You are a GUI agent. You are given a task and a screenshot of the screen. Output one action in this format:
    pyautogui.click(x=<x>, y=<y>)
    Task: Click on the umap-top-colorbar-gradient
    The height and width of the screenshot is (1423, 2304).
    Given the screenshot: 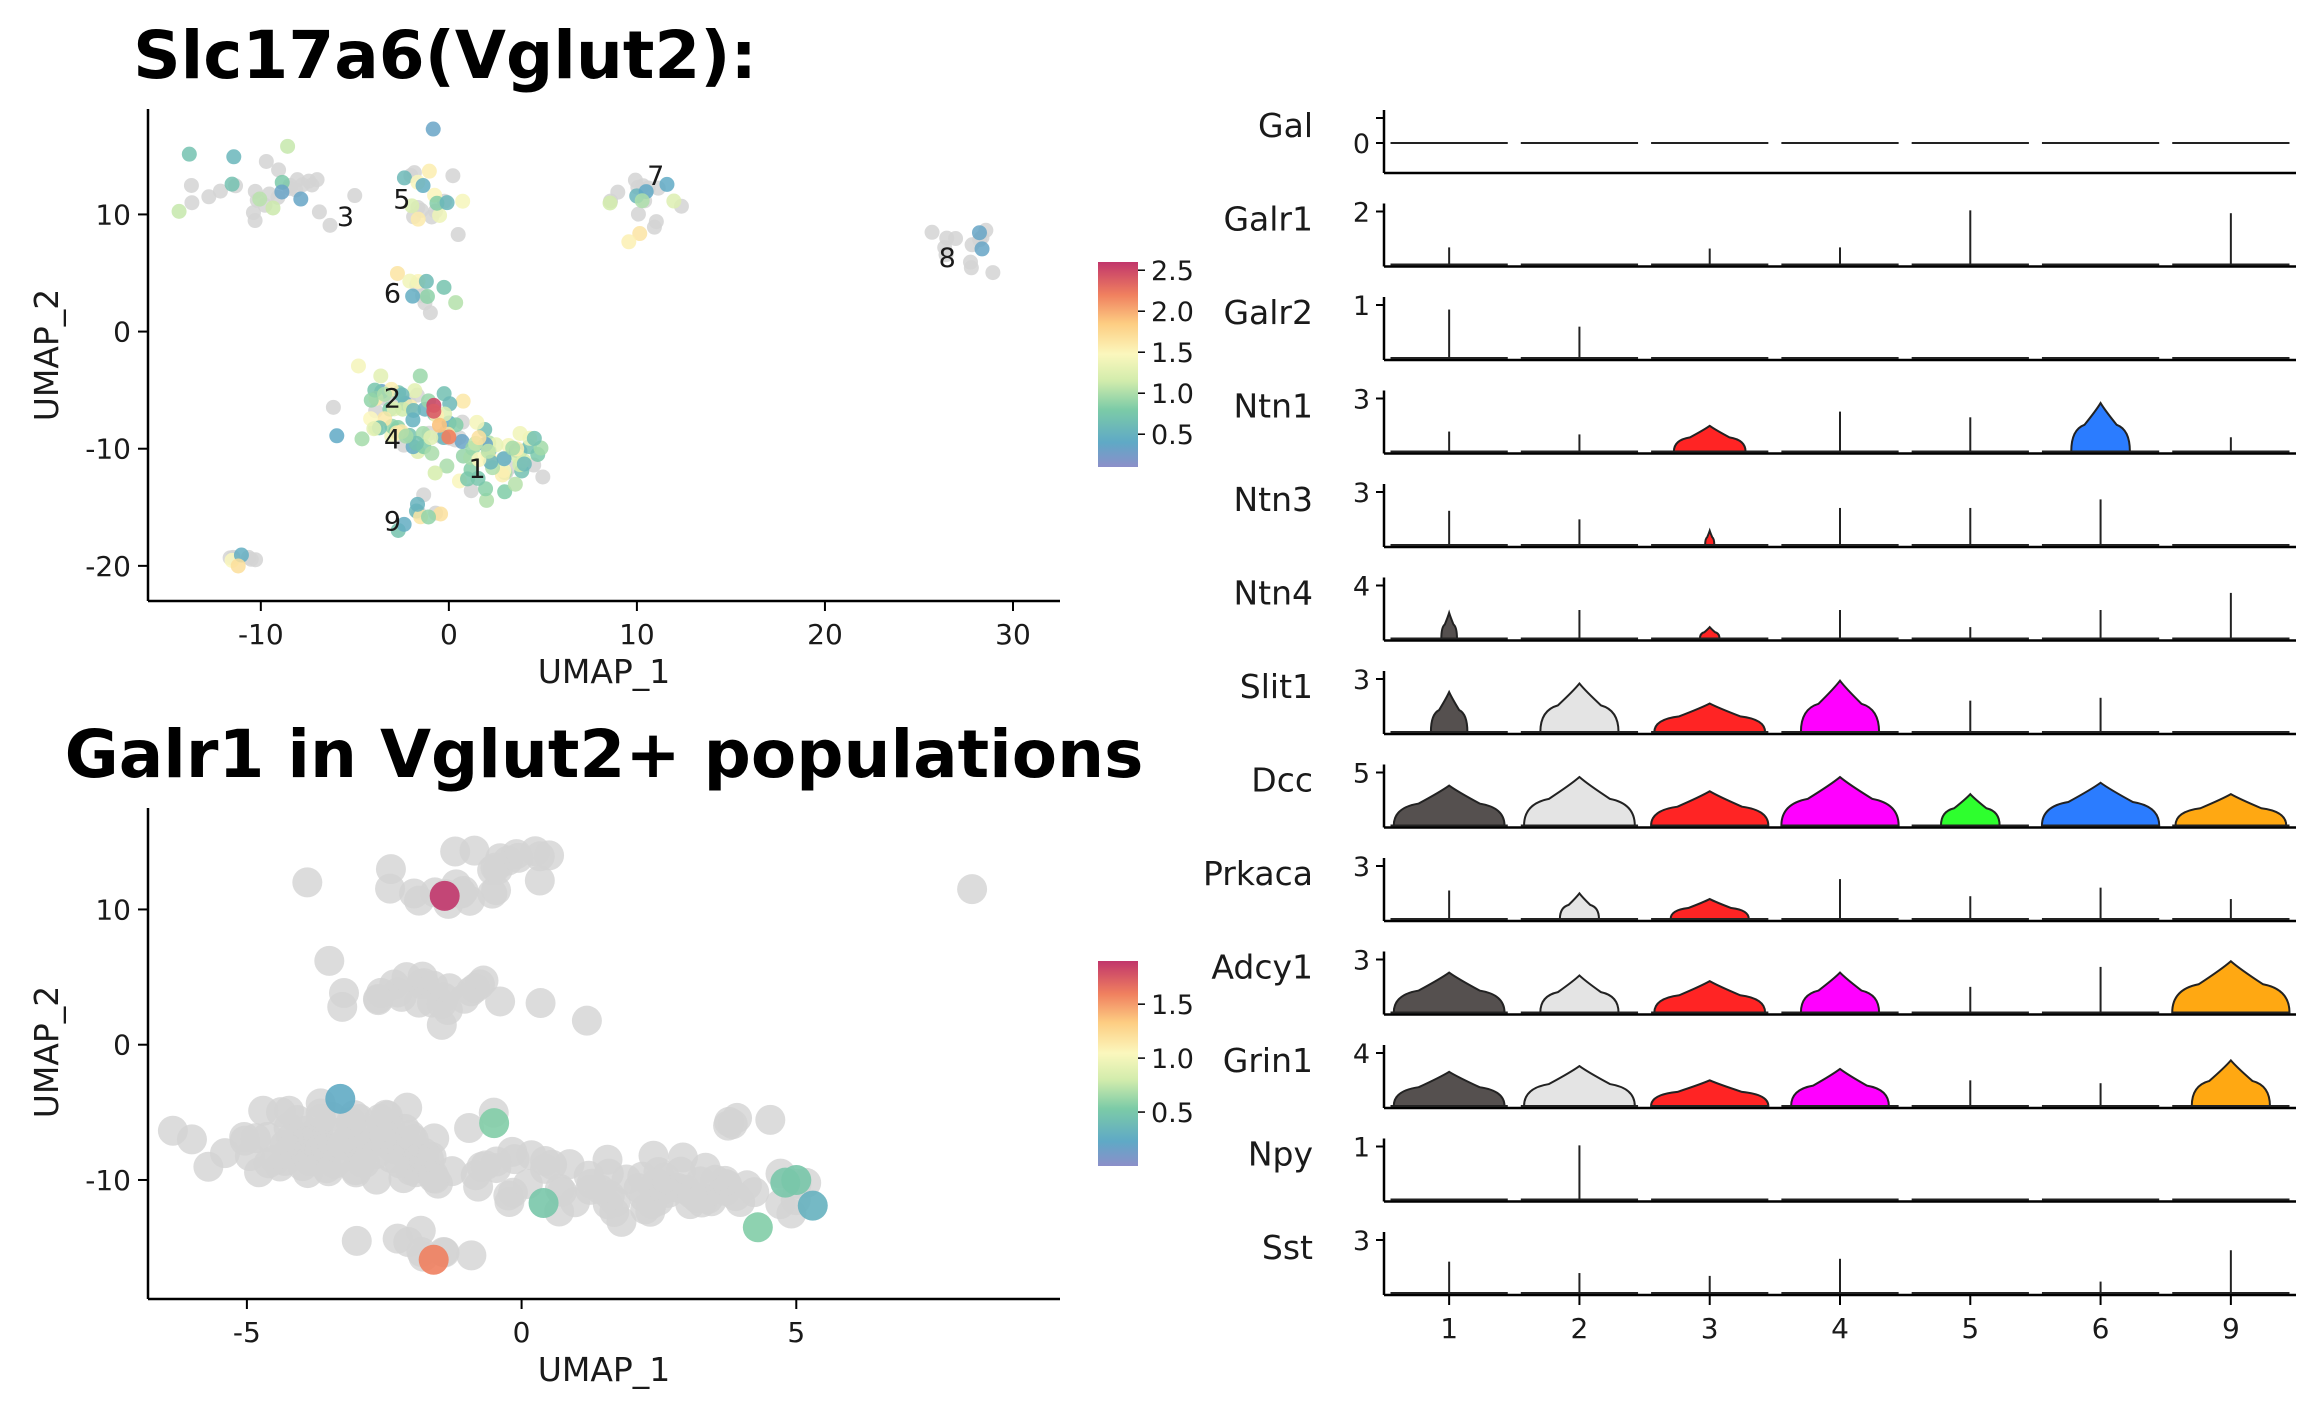 What is the action you would take?
    pyautogui.click(x=1118, y=364)
    